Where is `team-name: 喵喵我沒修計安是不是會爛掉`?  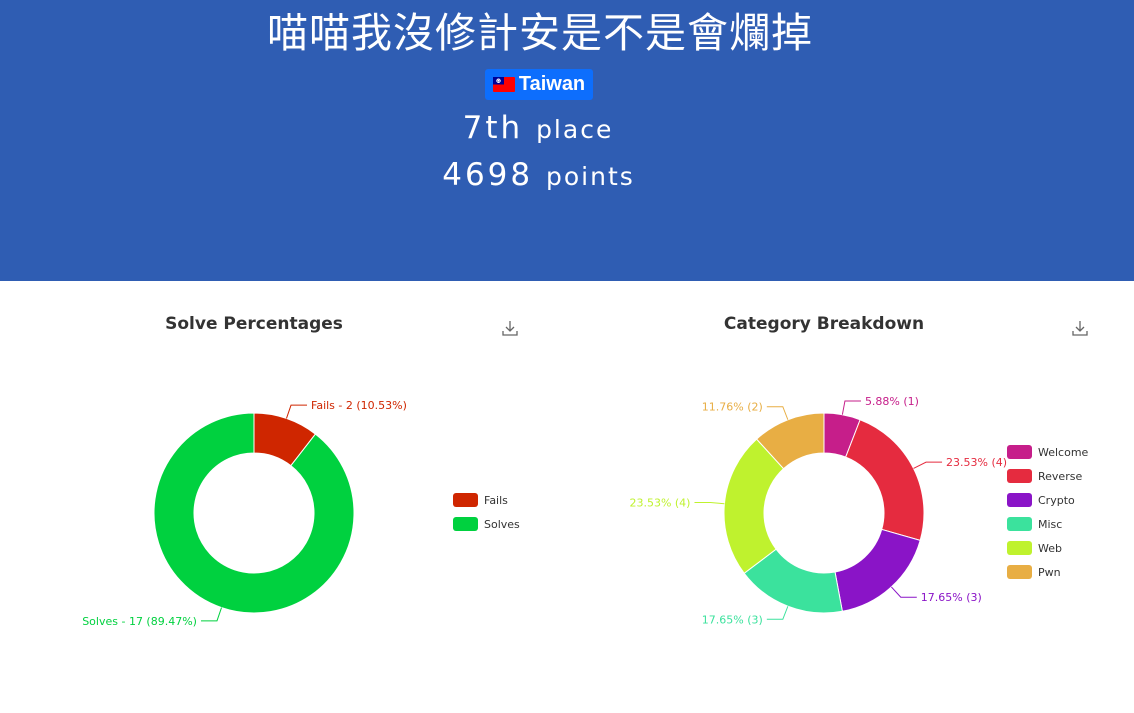 team-name: 喵喵我沒修計安是不是會爛掉 is located at coordinates (540, 33).